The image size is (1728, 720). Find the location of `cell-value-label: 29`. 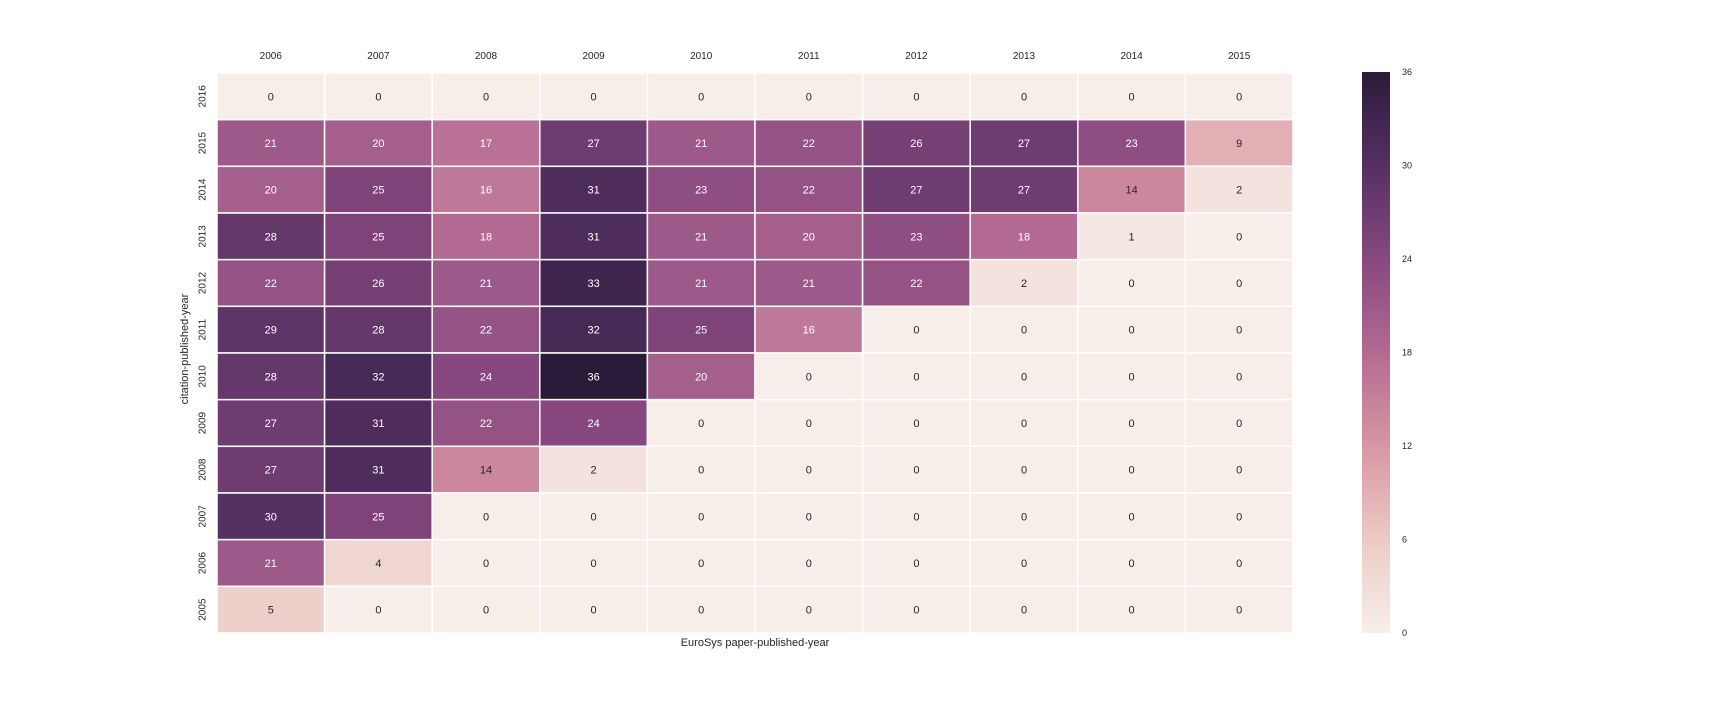

cell-value-label: 29 is located at coordinates (271, 331).